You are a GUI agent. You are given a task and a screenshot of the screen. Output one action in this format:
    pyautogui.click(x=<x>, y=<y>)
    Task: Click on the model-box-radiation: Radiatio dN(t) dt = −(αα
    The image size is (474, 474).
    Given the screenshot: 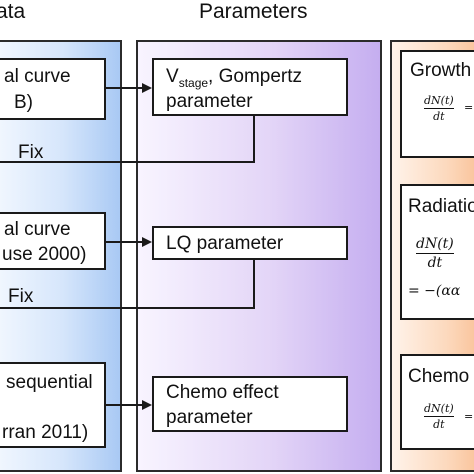 What is the action you would take?
    pyautogui.click(x=437, y=252)
    